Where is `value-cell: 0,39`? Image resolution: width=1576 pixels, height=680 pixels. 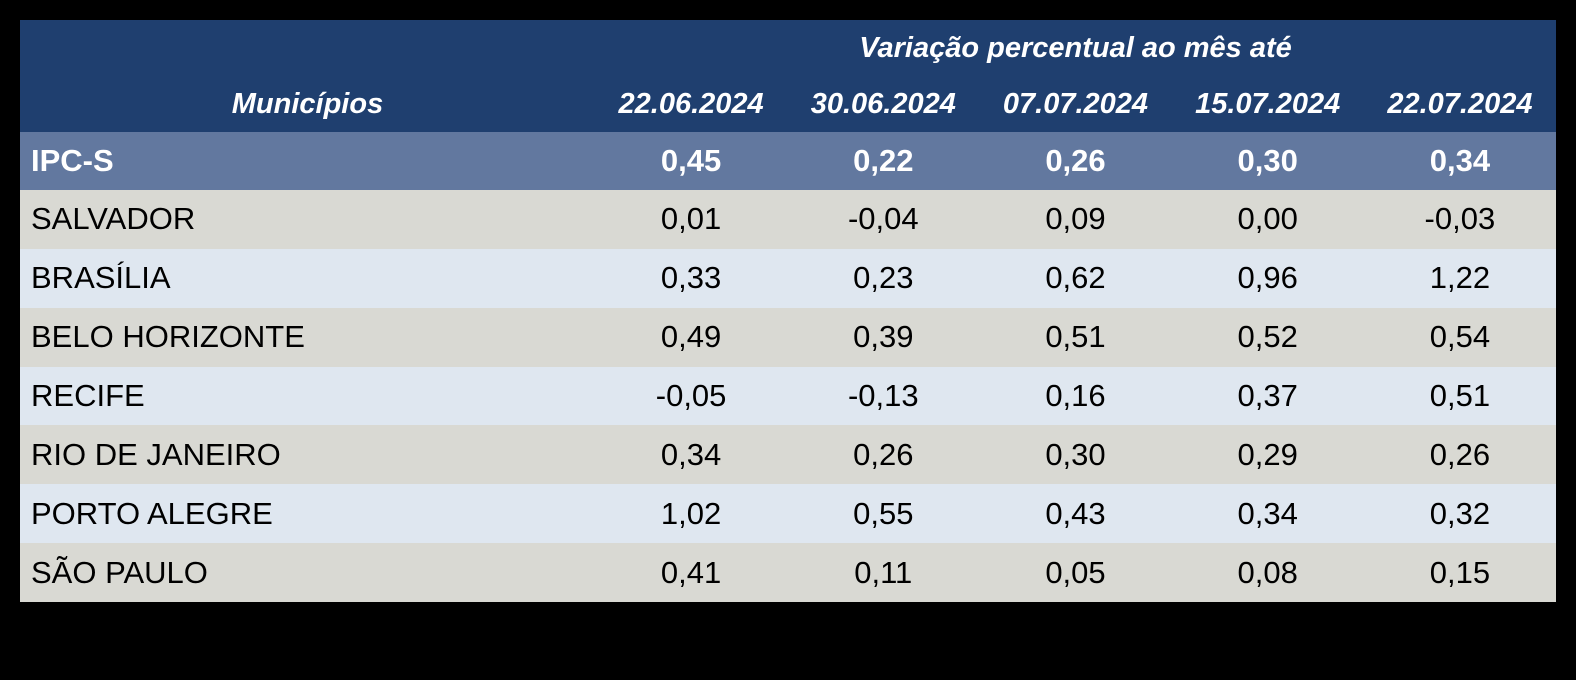
value-cell: 0,39 is located at coordinates (883, 337).